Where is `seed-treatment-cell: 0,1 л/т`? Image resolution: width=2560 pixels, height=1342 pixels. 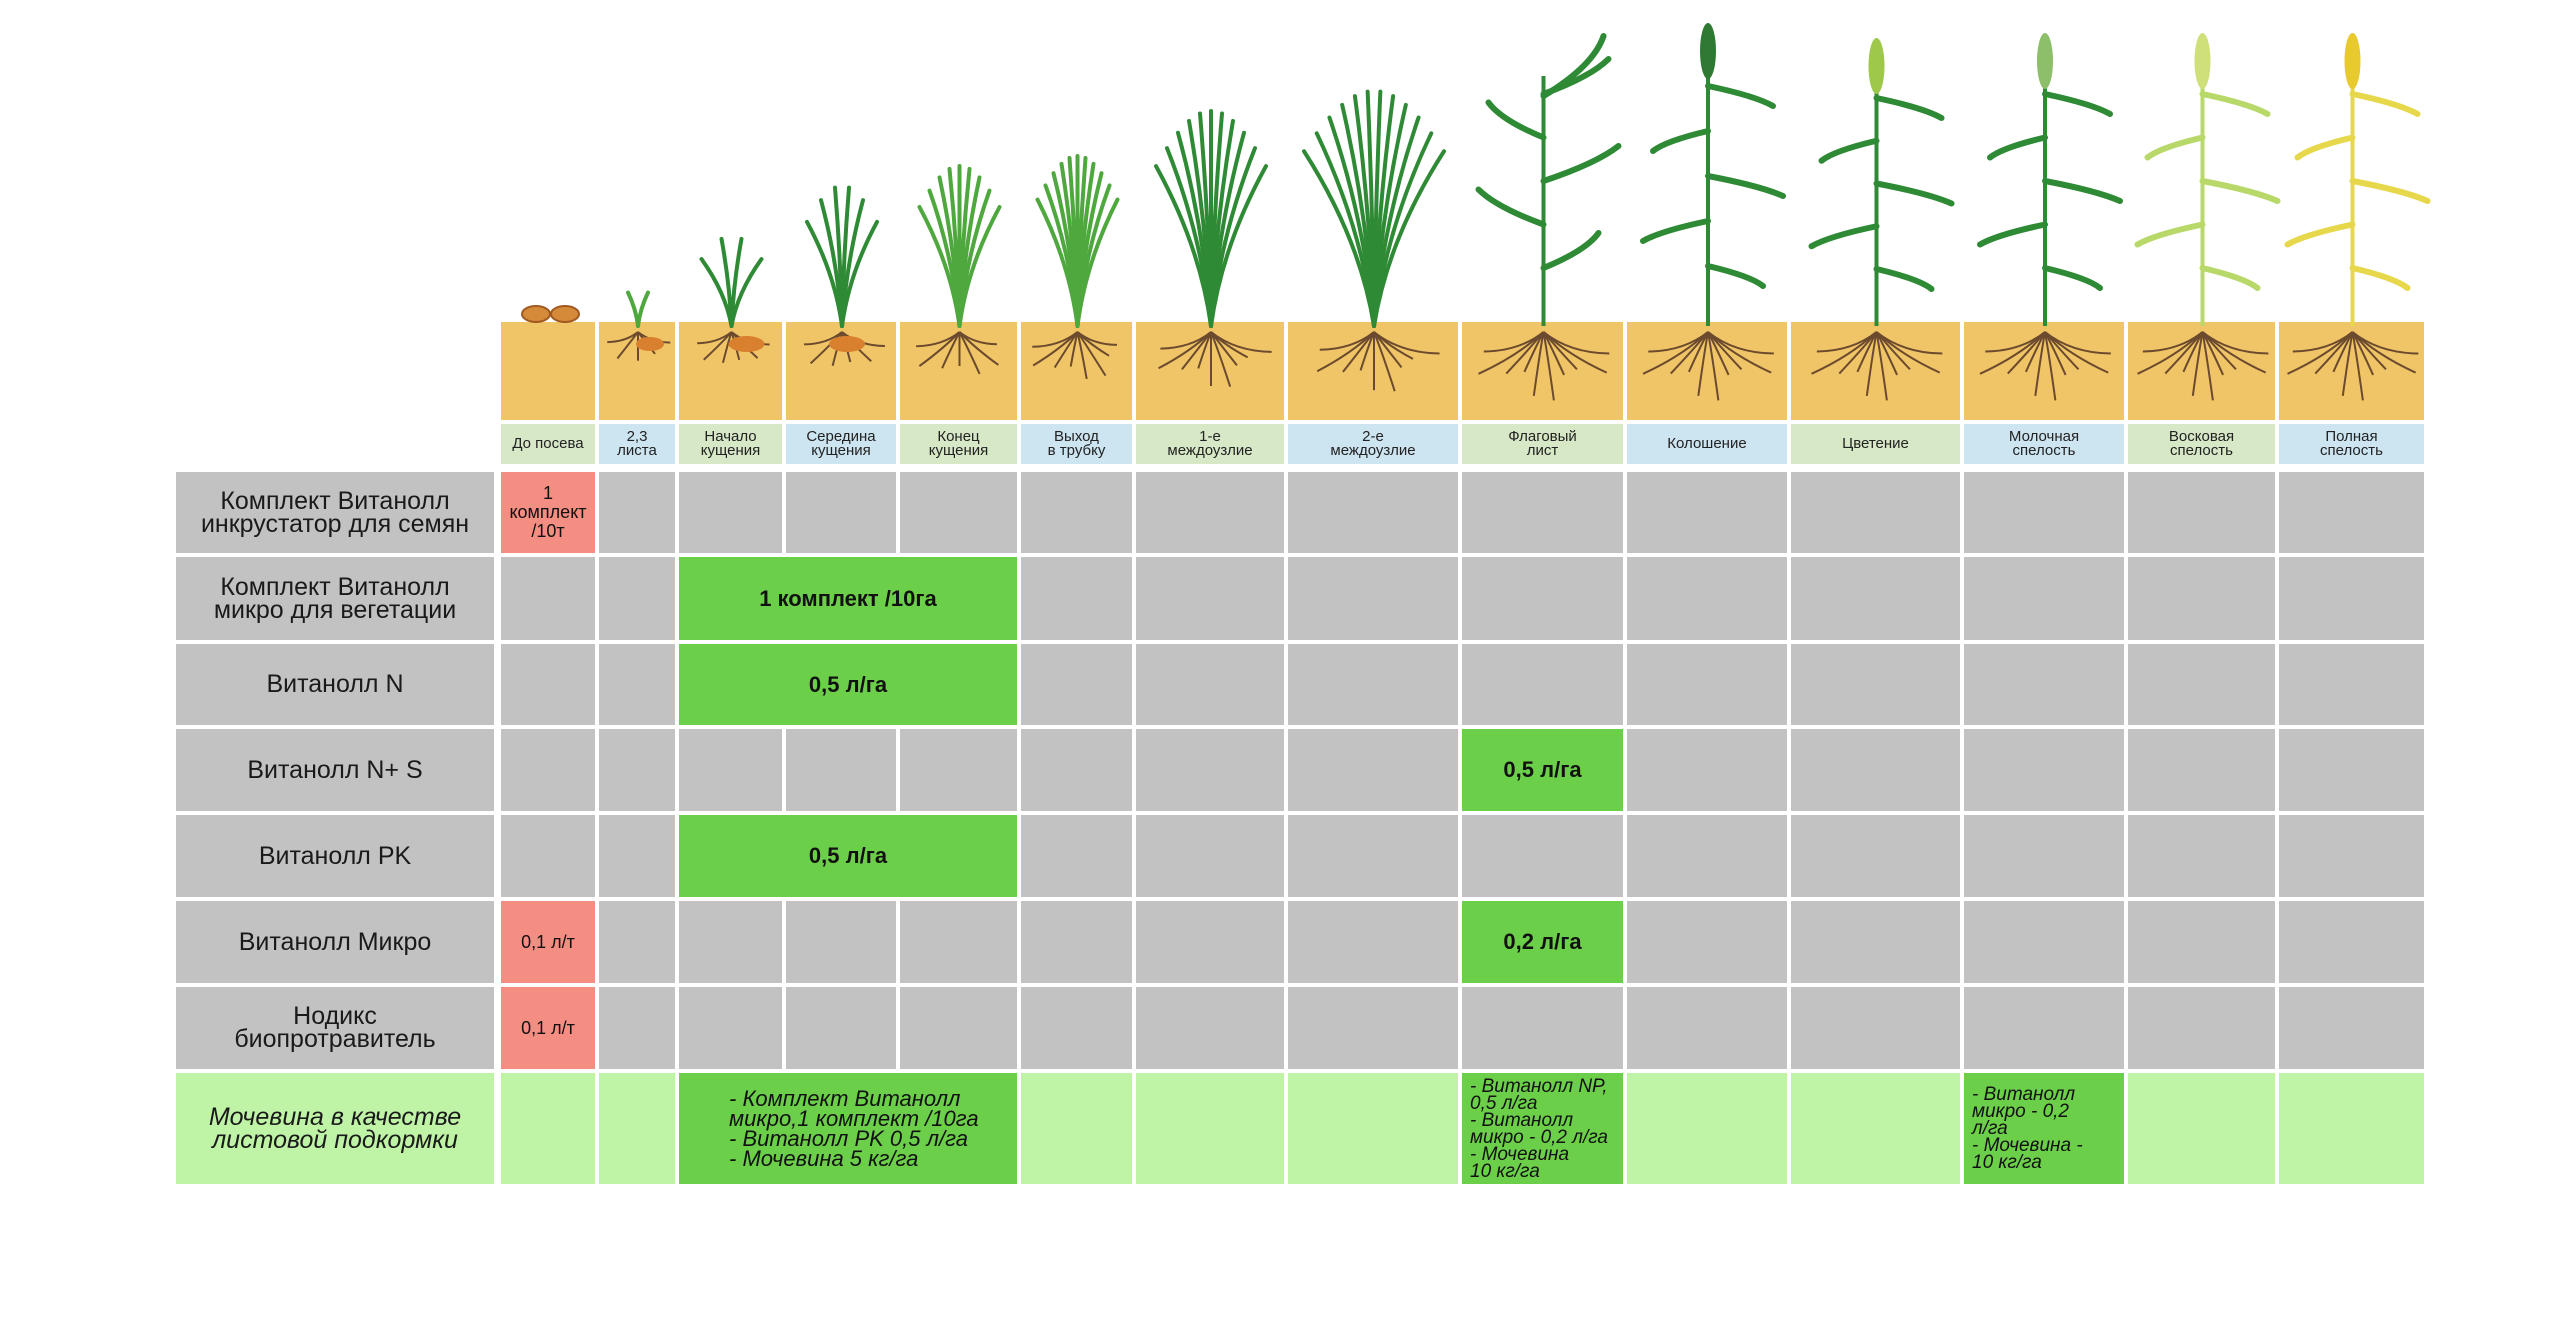 seed-treatment-cell: 0,1 л/т is located at coordinates (548, 942).